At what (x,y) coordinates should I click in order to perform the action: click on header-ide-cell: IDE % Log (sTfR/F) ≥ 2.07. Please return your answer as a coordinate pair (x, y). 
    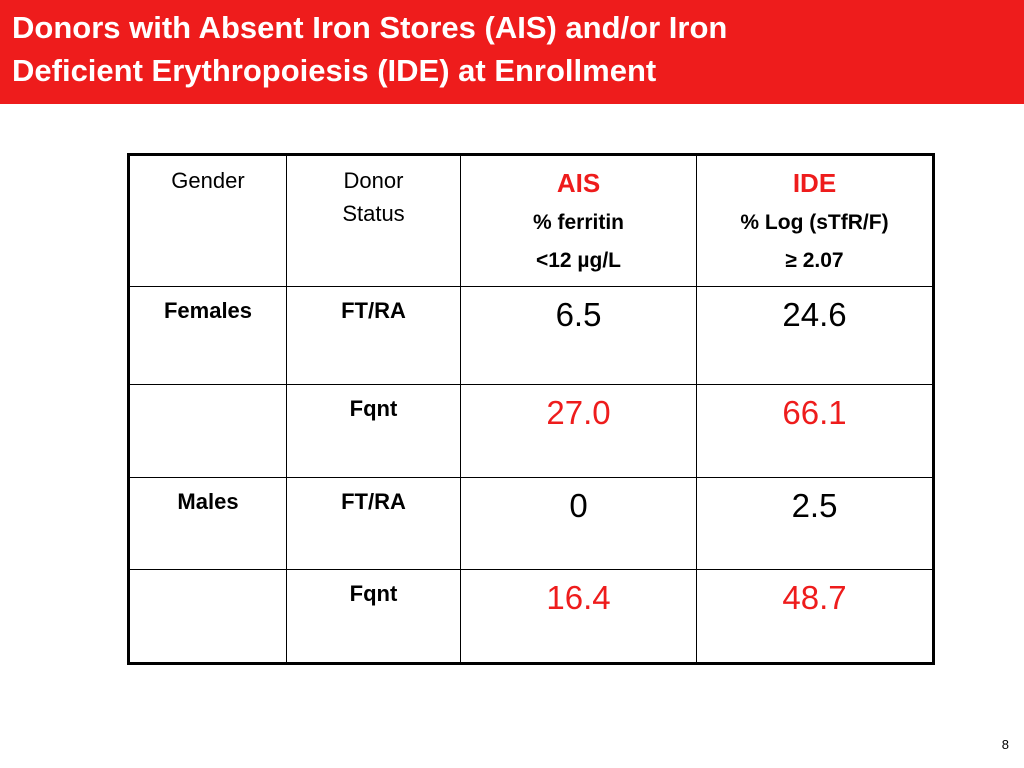
    Looking at the image, I should click on (815, 220).